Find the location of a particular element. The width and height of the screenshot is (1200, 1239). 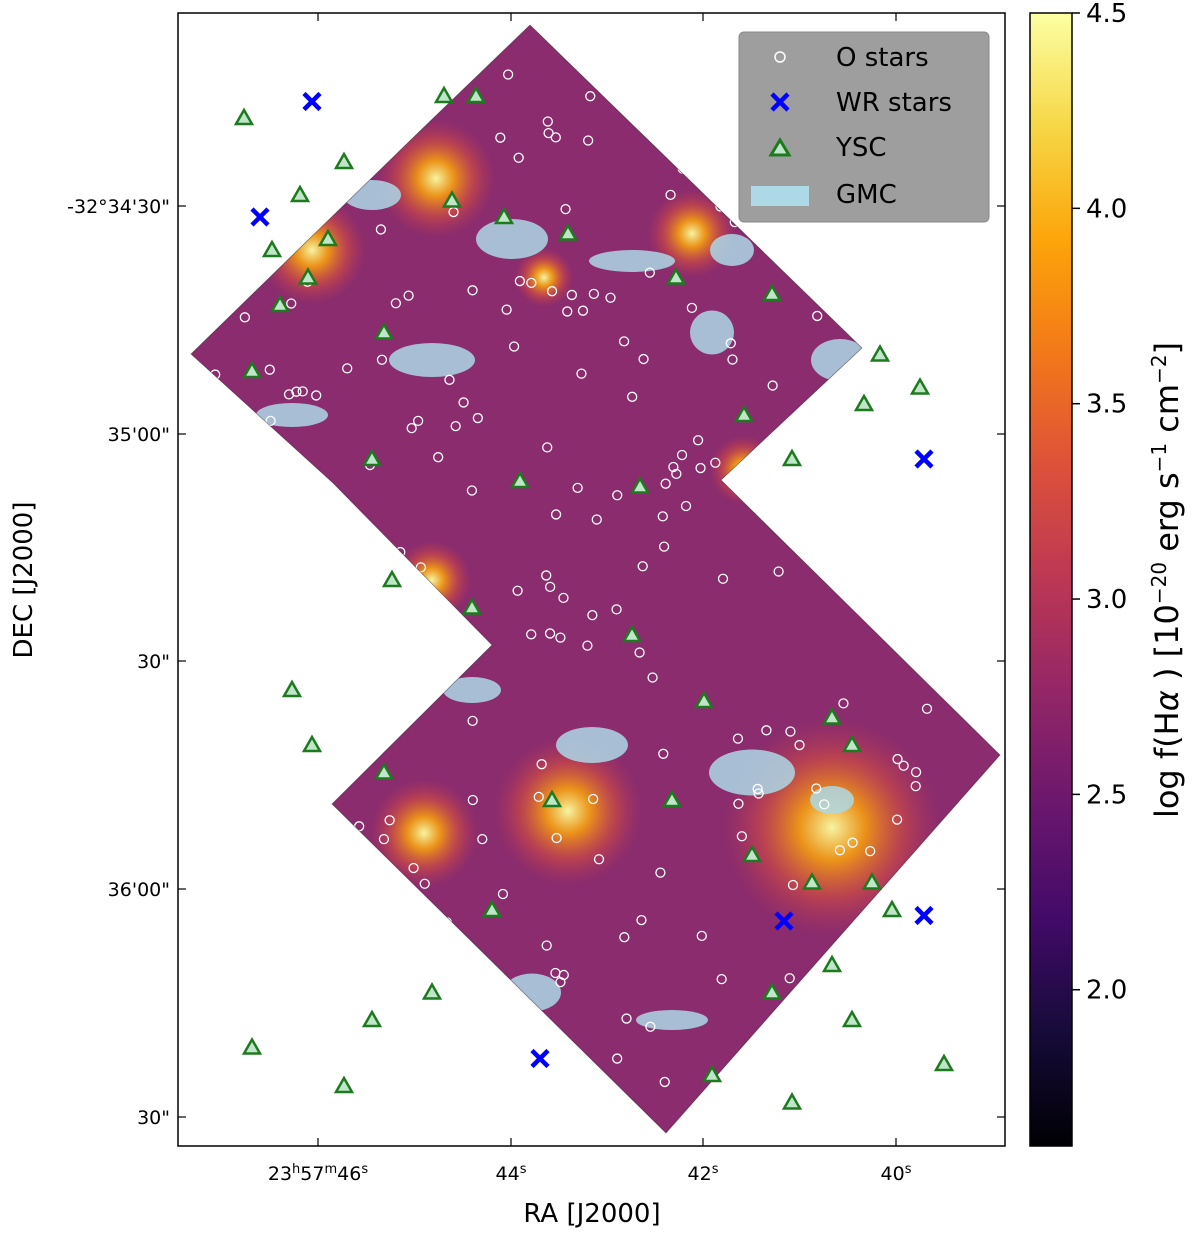

colorbar-tick-label: 4.5 is located at coordinates (1106, 14).